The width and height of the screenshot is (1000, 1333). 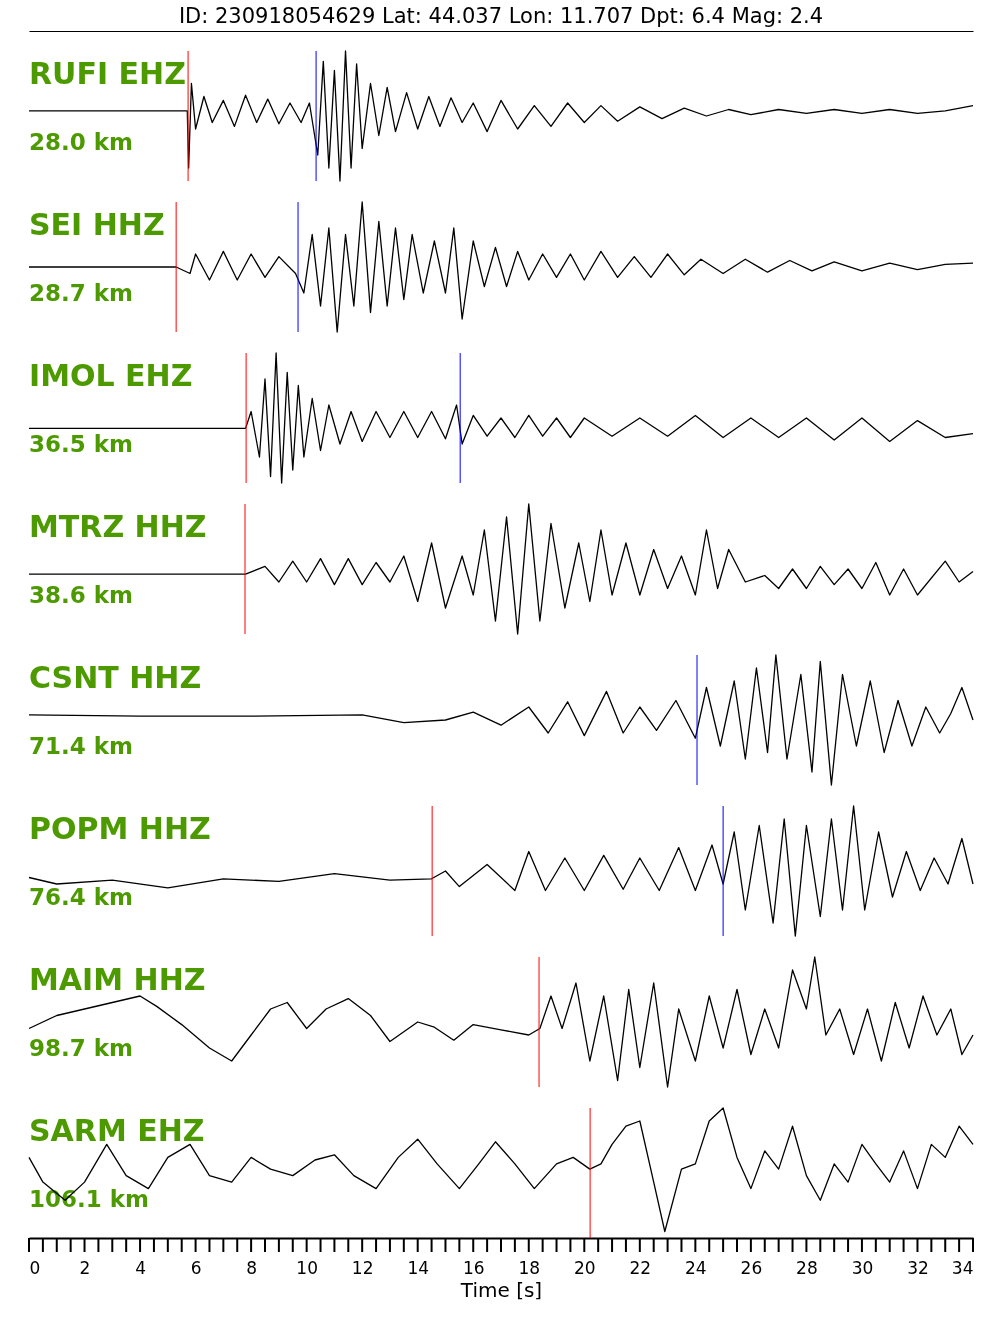 I want to click on x-tick-label: 0, so click(x=35, y=1267).